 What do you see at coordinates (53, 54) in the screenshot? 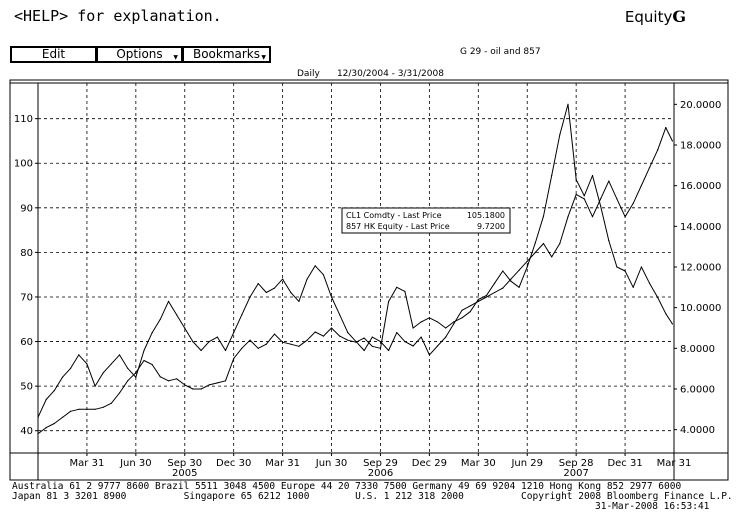
I see `edit-button: Edit` at bounding box center [53, 54].